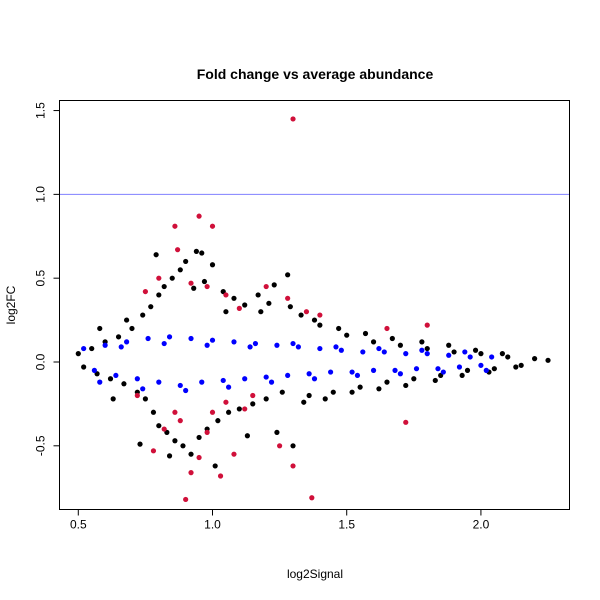 This screenshot has height=600, width=600. Describe the element at coordinates (41, 110) in the screenshot. I see `y-tick-label: 1.5` at that location.